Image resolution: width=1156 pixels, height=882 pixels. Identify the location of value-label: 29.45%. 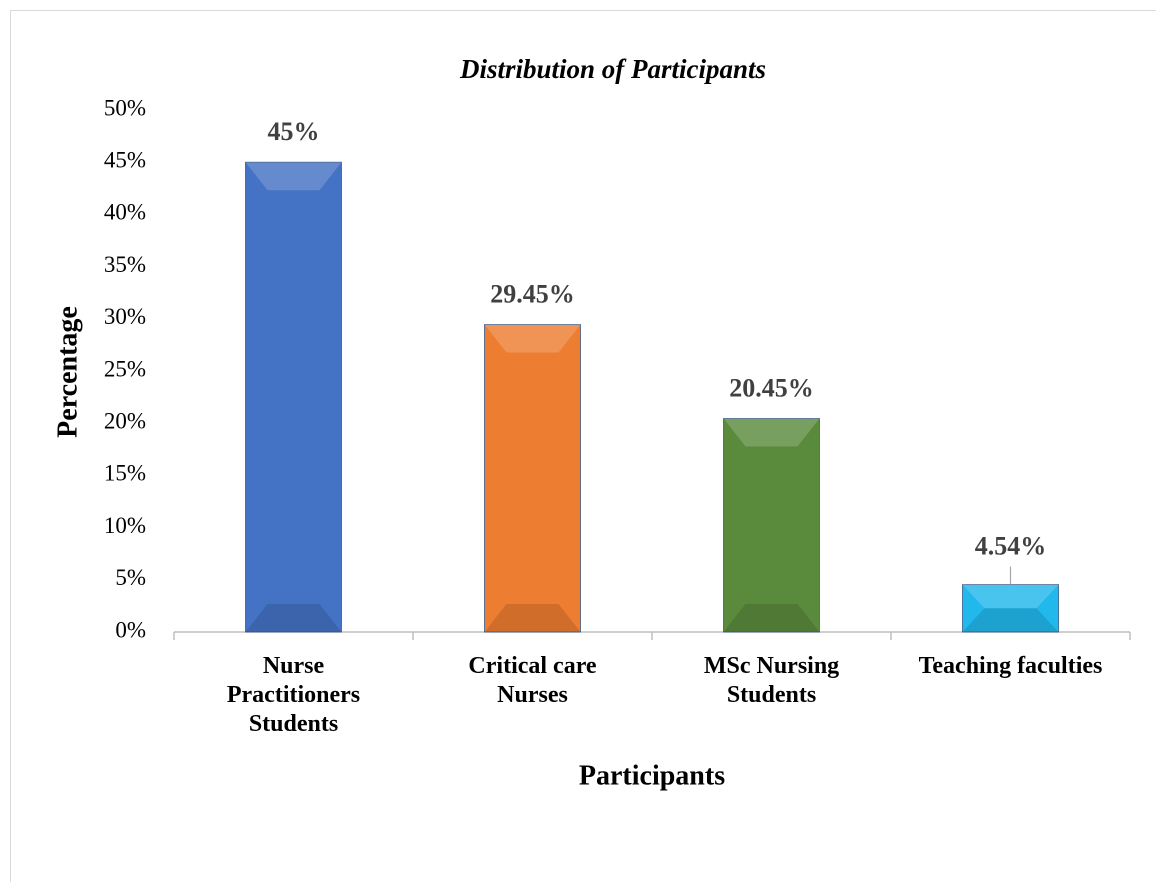
(532, 294).